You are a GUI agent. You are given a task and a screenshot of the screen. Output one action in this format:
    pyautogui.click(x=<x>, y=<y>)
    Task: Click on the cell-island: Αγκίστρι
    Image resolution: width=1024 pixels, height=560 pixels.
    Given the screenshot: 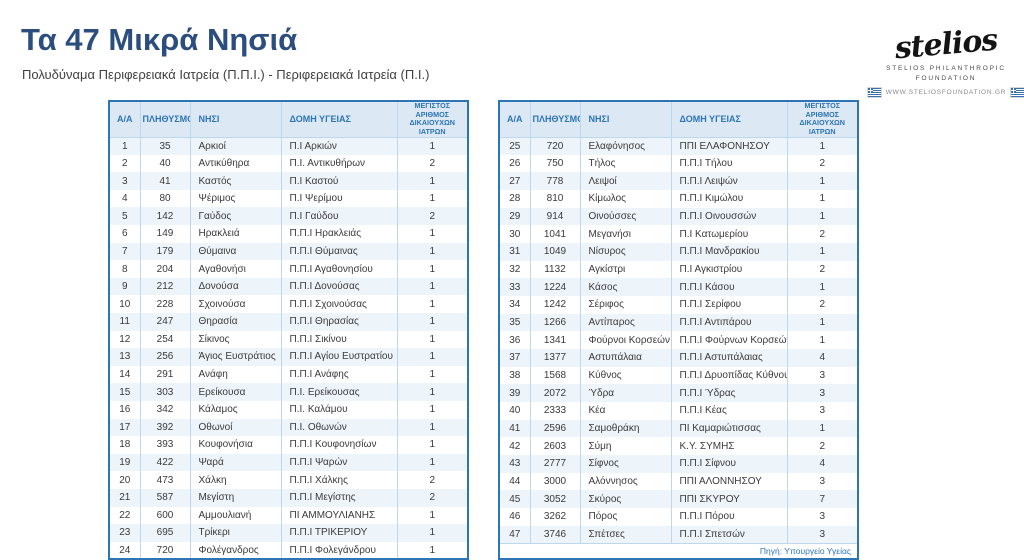 What is the action you would take?
    pyautogui.click(x=625, y=269)
    